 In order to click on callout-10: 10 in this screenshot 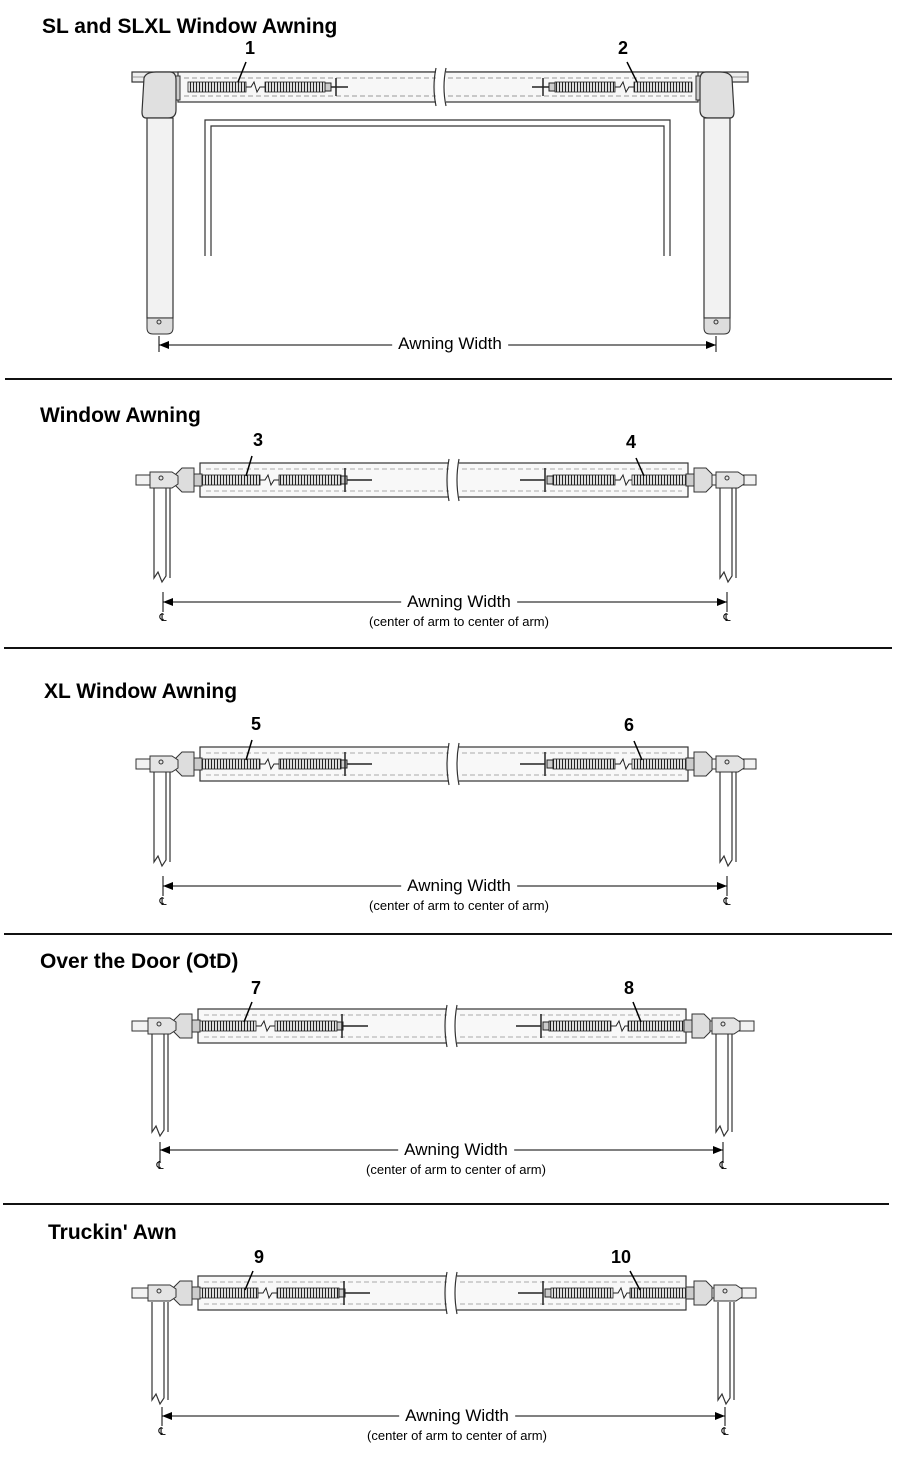, I will do `click(621, 1257)`.